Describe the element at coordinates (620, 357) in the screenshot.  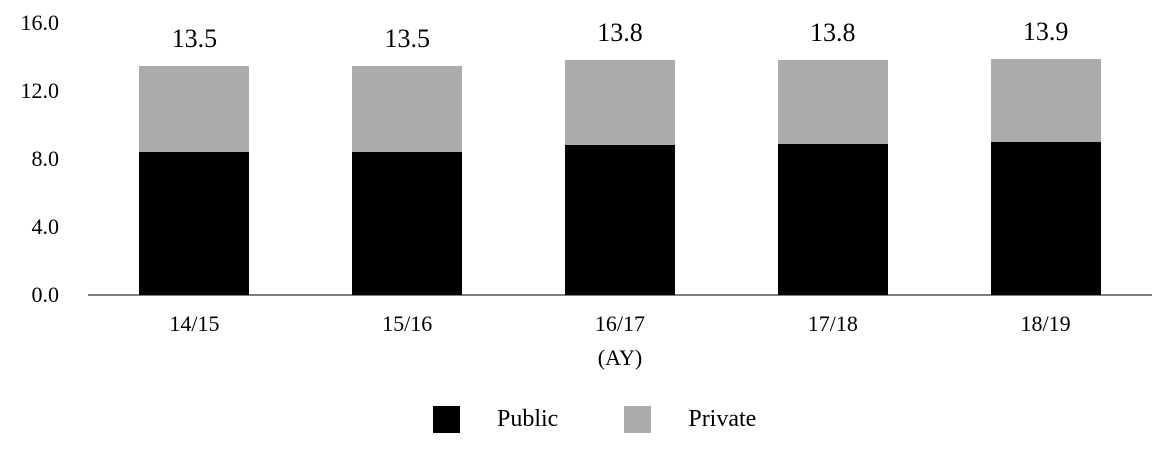
I see `x-axis-title: (AY)` at that location.